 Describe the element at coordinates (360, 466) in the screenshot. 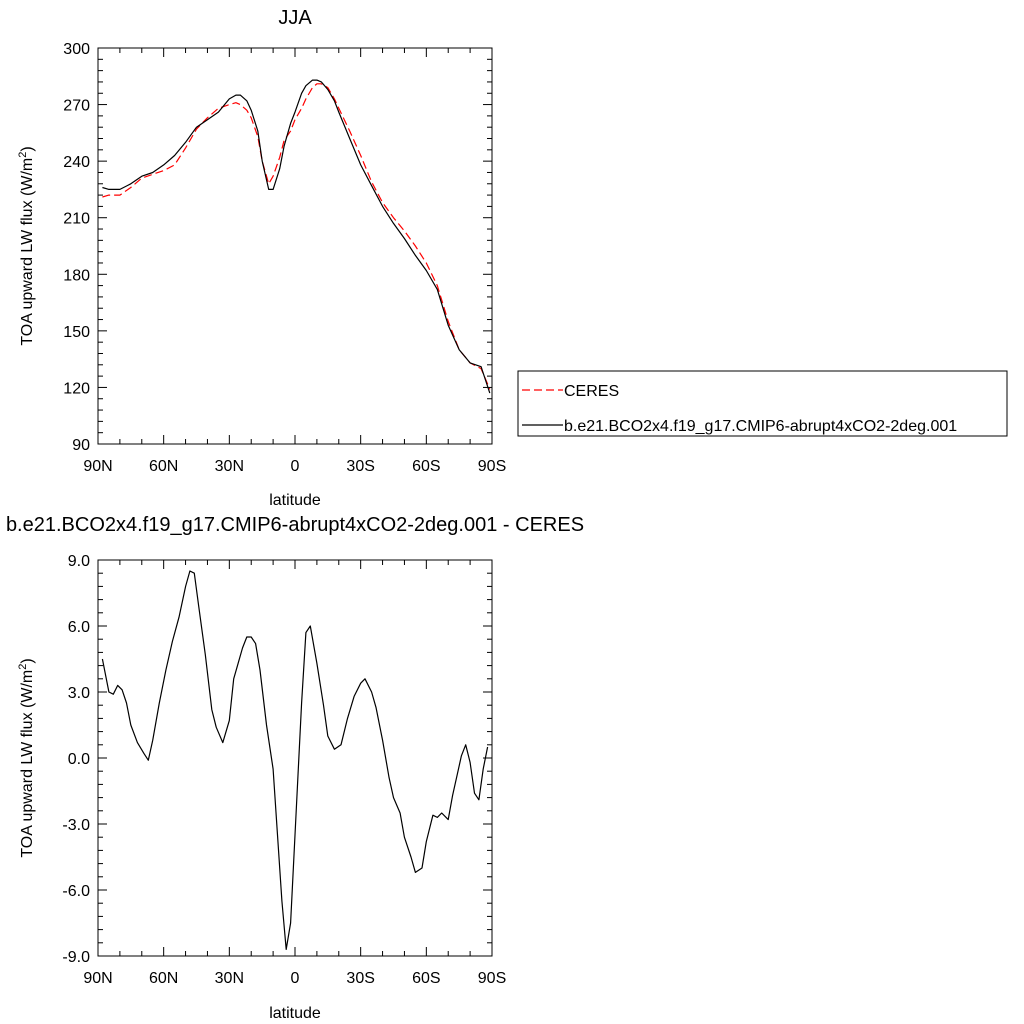

I see `chart-top-x-tick-label: 30S` at that location.